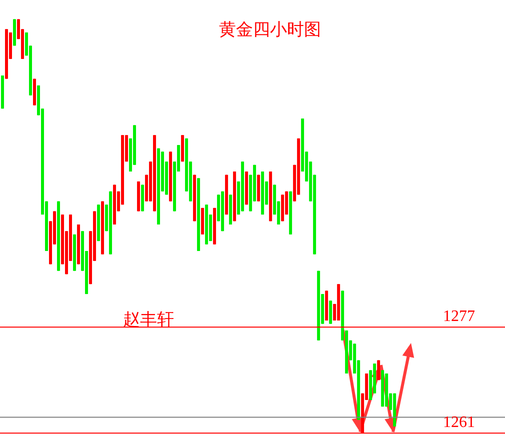  Describe the element at coordinates (270, 30) in the screenshot. I see `text: 黄金四小时图` at that location.